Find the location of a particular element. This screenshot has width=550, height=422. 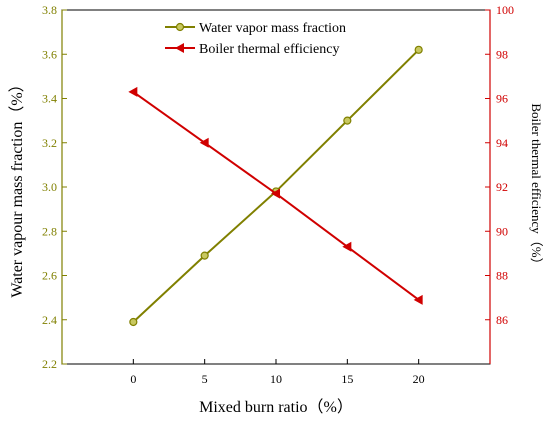

left-tick-label: 2.4 is located at coordinates (49, 320).